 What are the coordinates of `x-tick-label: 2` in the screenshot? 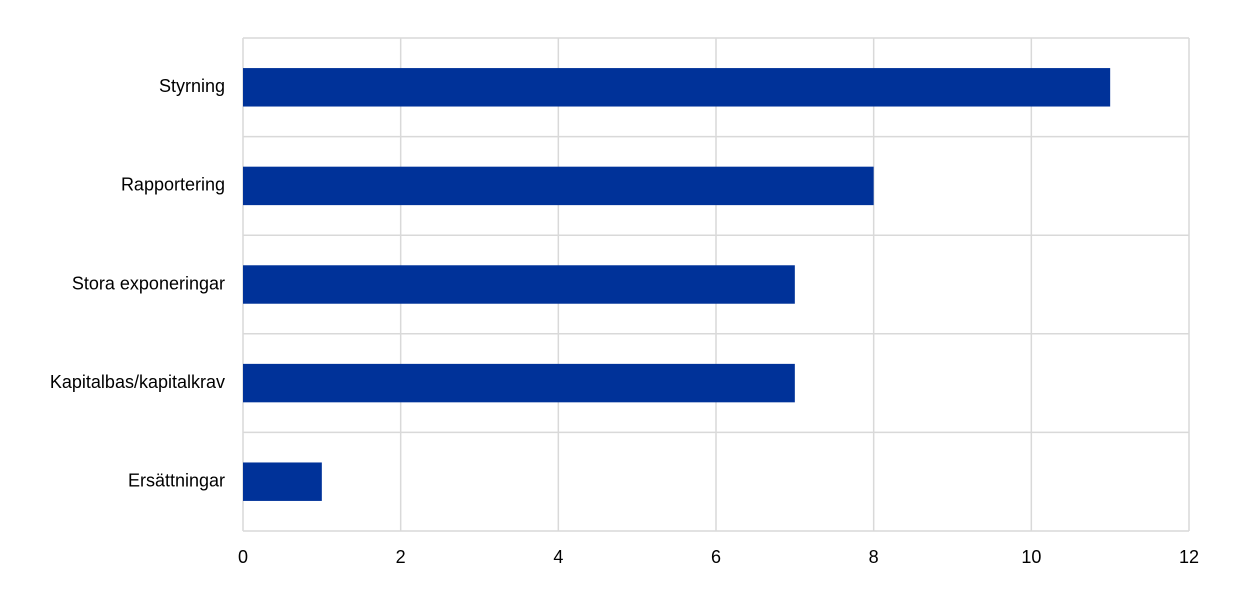 It's located at (401, 557).